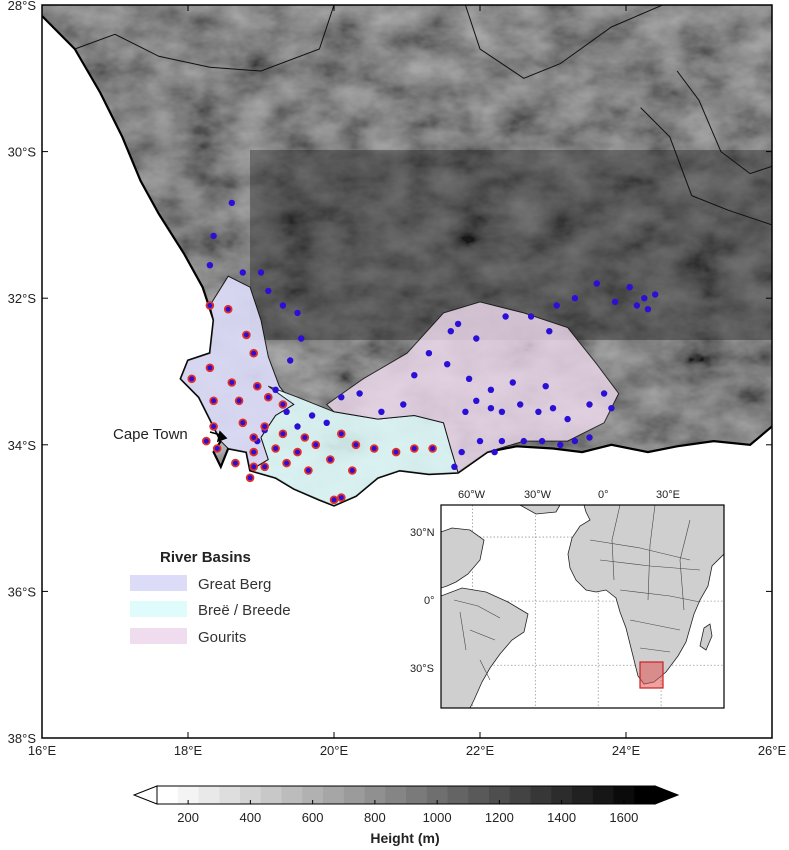  I want to click on colorbar-title: Height (m), so click(404, 838).